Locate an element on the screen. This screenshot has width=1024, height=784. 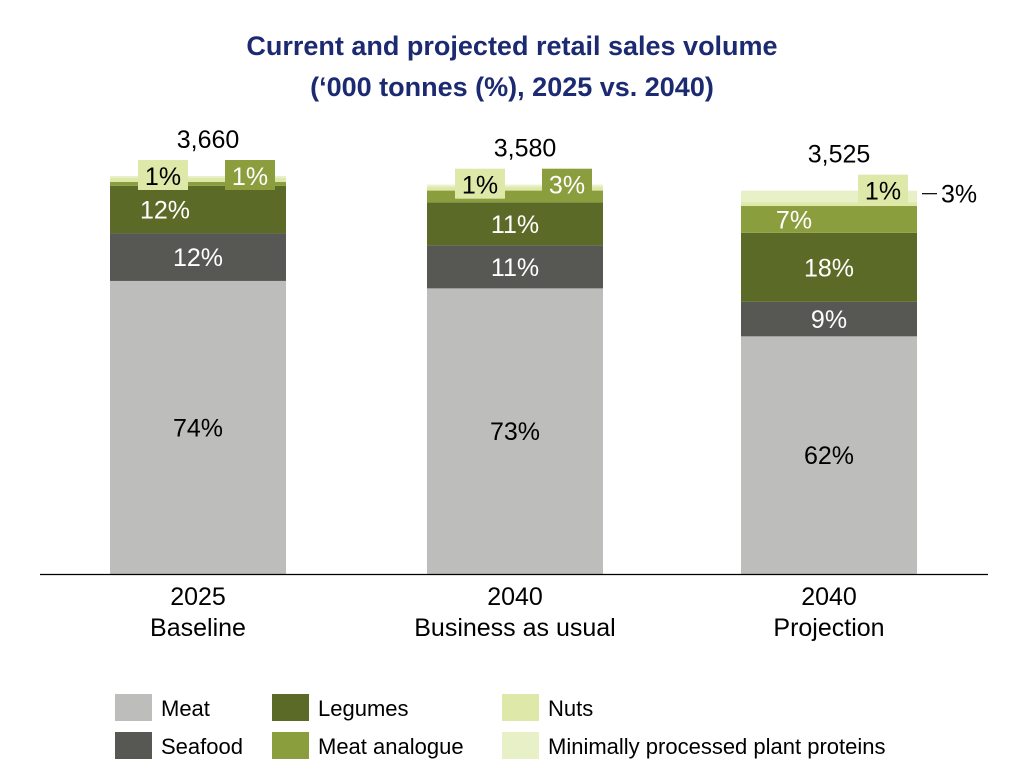
legend-item-minimally-processed-plant-proteins: Minimally processed plant proteins is located at coordinates (694, 745).